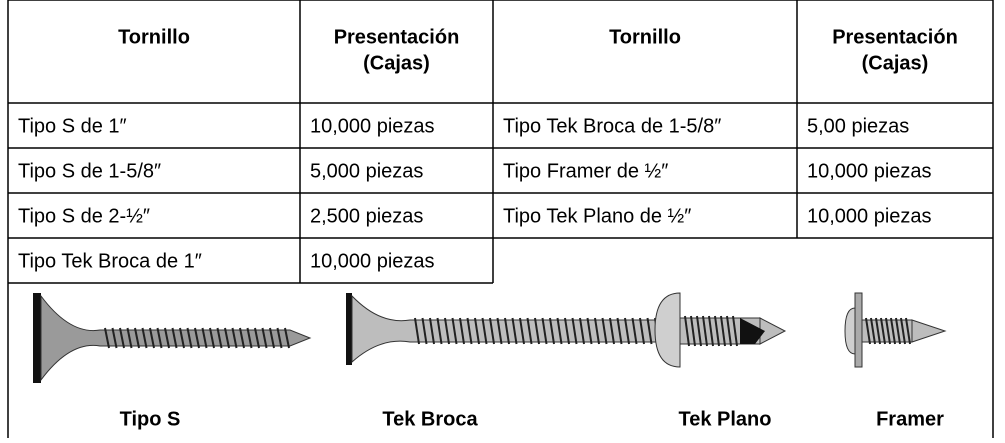  What do you see at coordinates (612, 126) in the screenshot?
I see `table-cell: Tipo Tek Broca de 1-5/8″` at bounding box center [612, 126].